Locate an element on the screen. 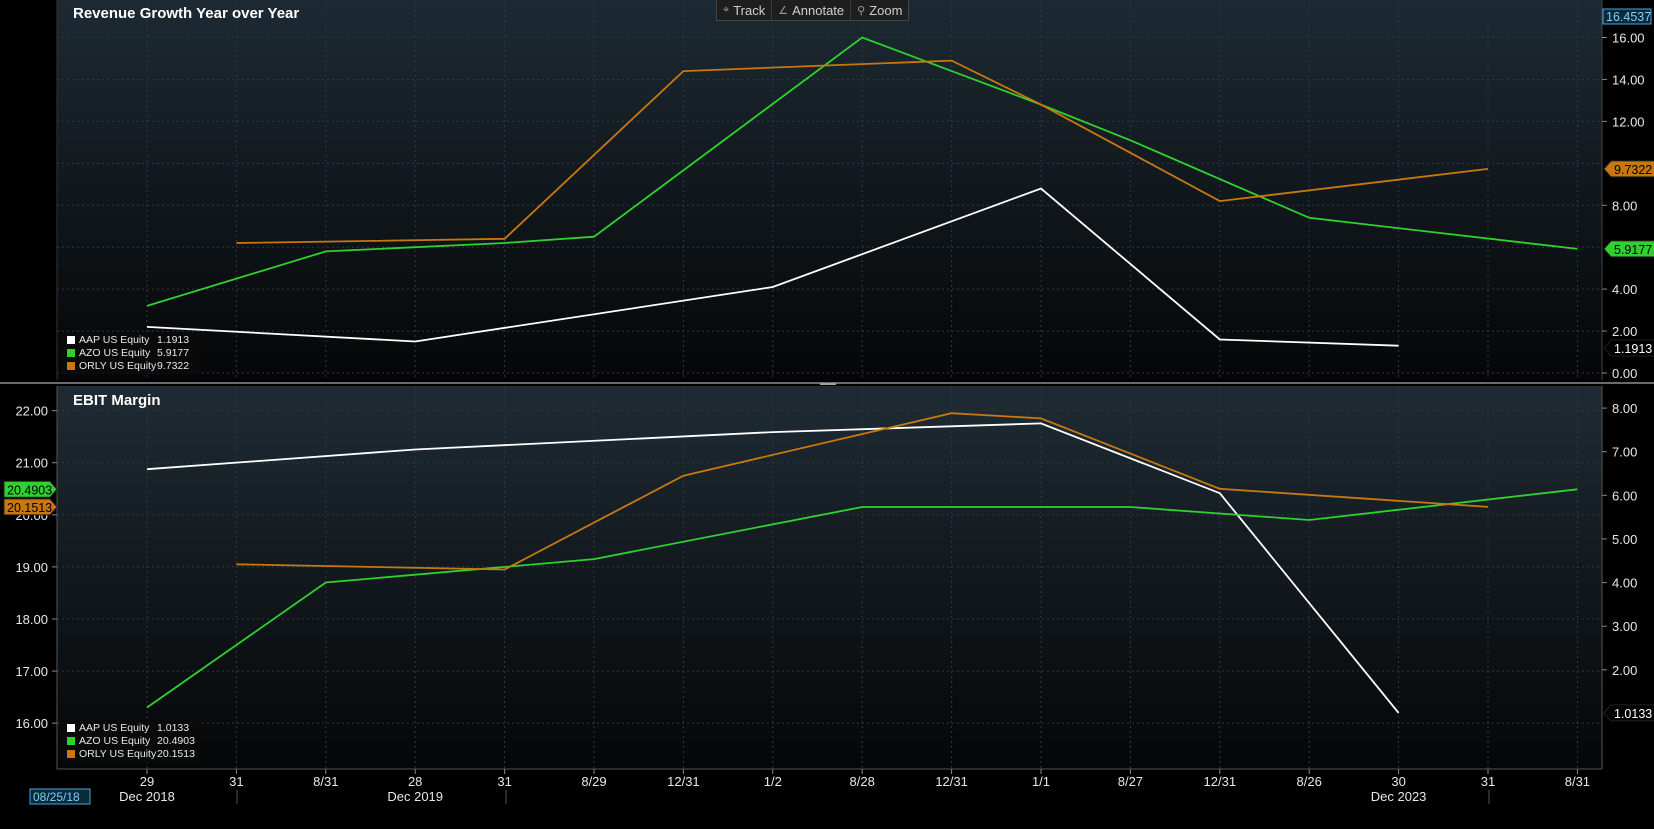  y-tick-label: 14.00 is located at coordinates (1628, 79).